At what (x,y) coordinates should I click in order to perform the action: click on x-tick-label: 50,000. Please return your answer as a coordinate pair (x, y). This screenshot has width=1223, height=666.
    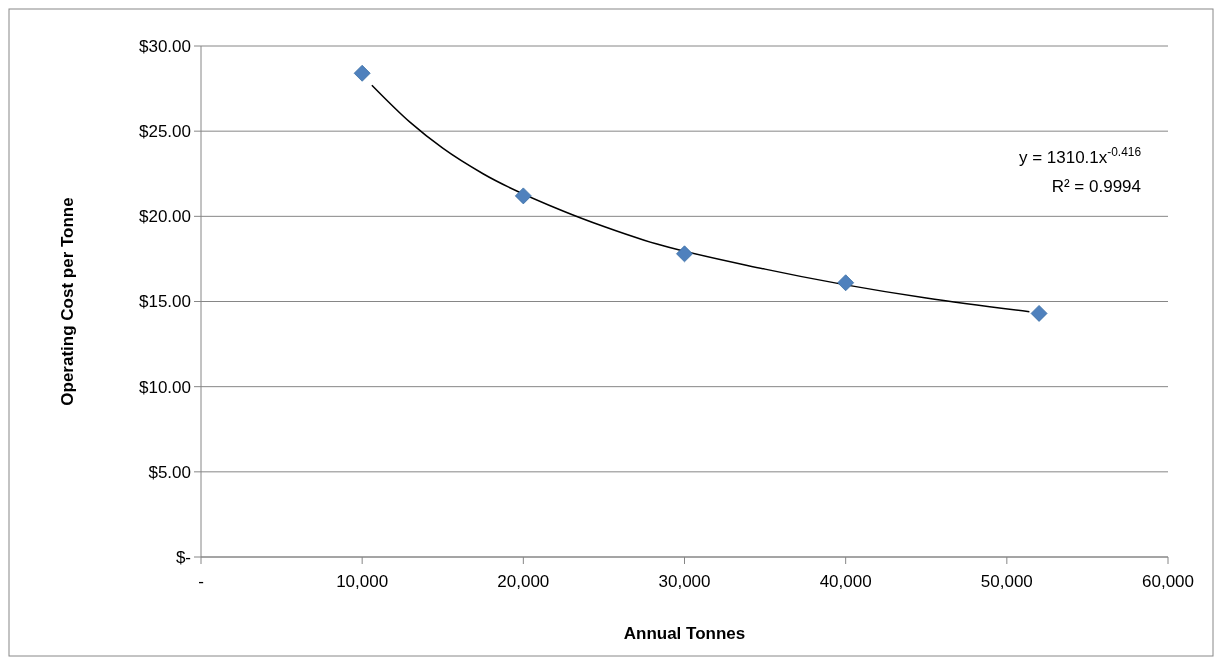
    Looking at the image, I should click on (1006, 581).